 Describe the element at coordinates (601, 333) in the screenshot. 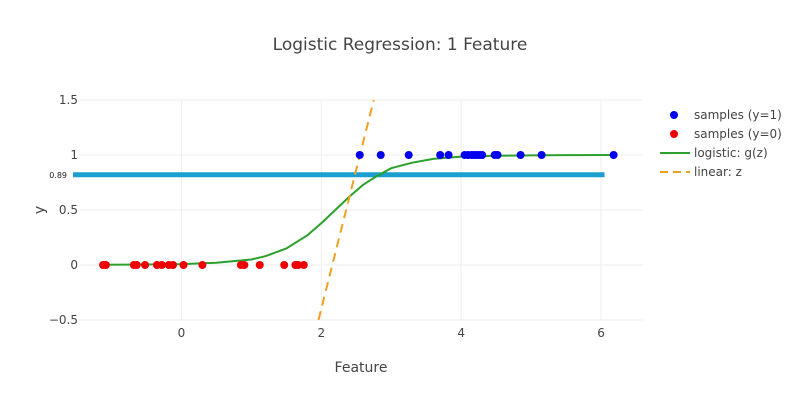

I see `x-tick-label: 6` at that location.